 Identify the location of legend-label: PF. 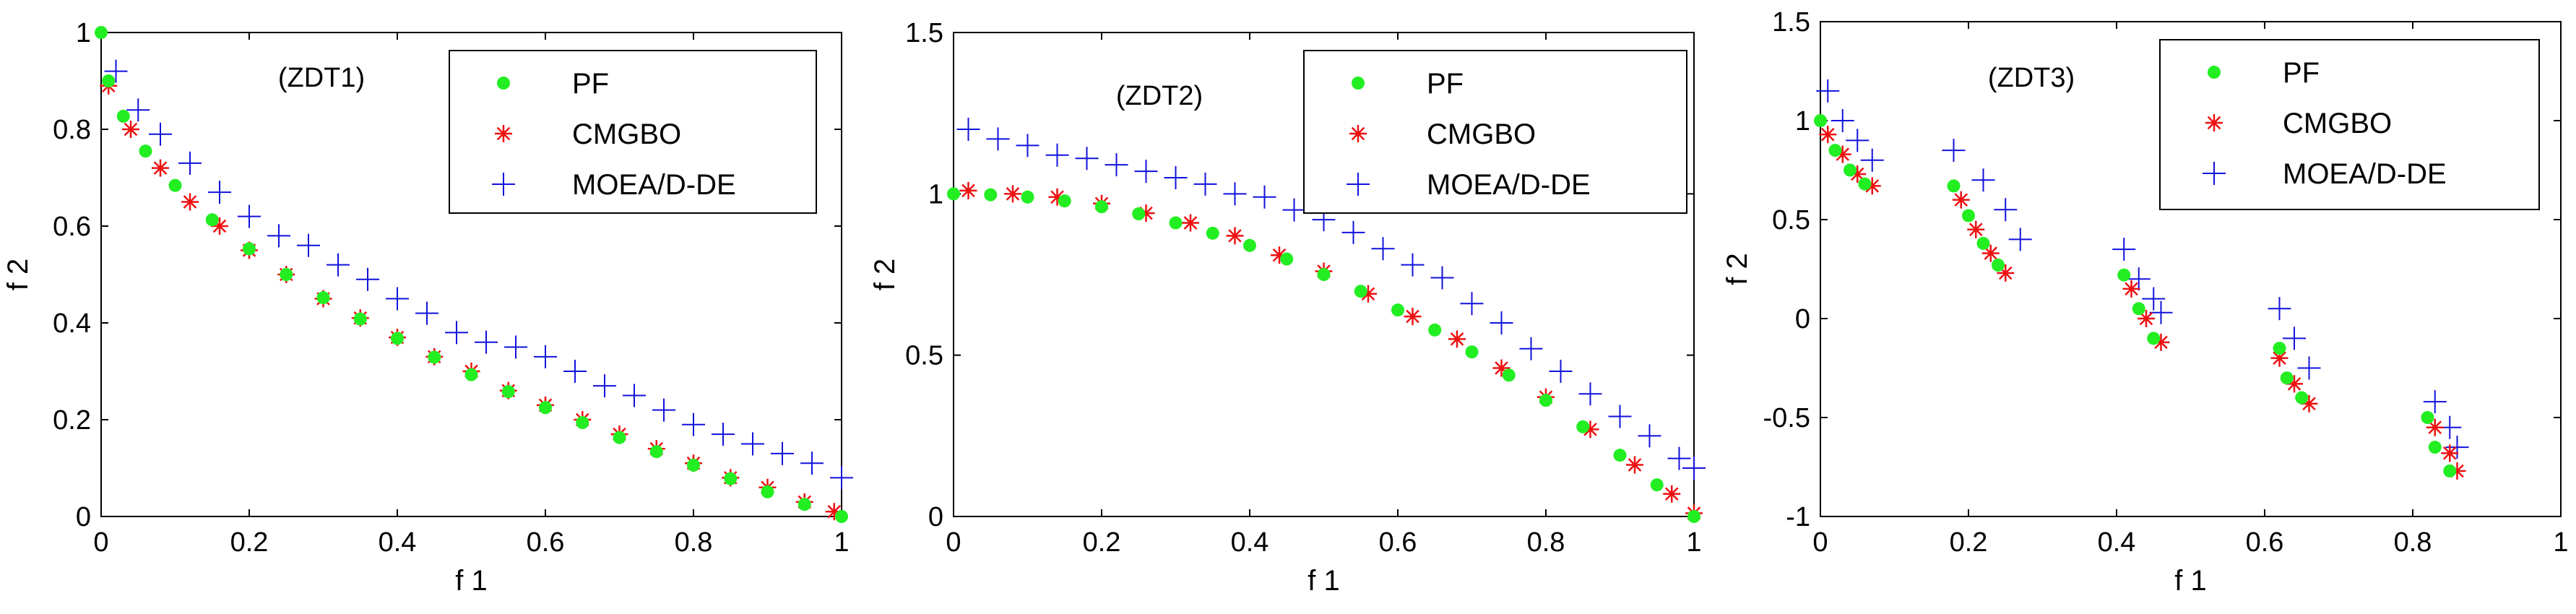
(2301, 73).